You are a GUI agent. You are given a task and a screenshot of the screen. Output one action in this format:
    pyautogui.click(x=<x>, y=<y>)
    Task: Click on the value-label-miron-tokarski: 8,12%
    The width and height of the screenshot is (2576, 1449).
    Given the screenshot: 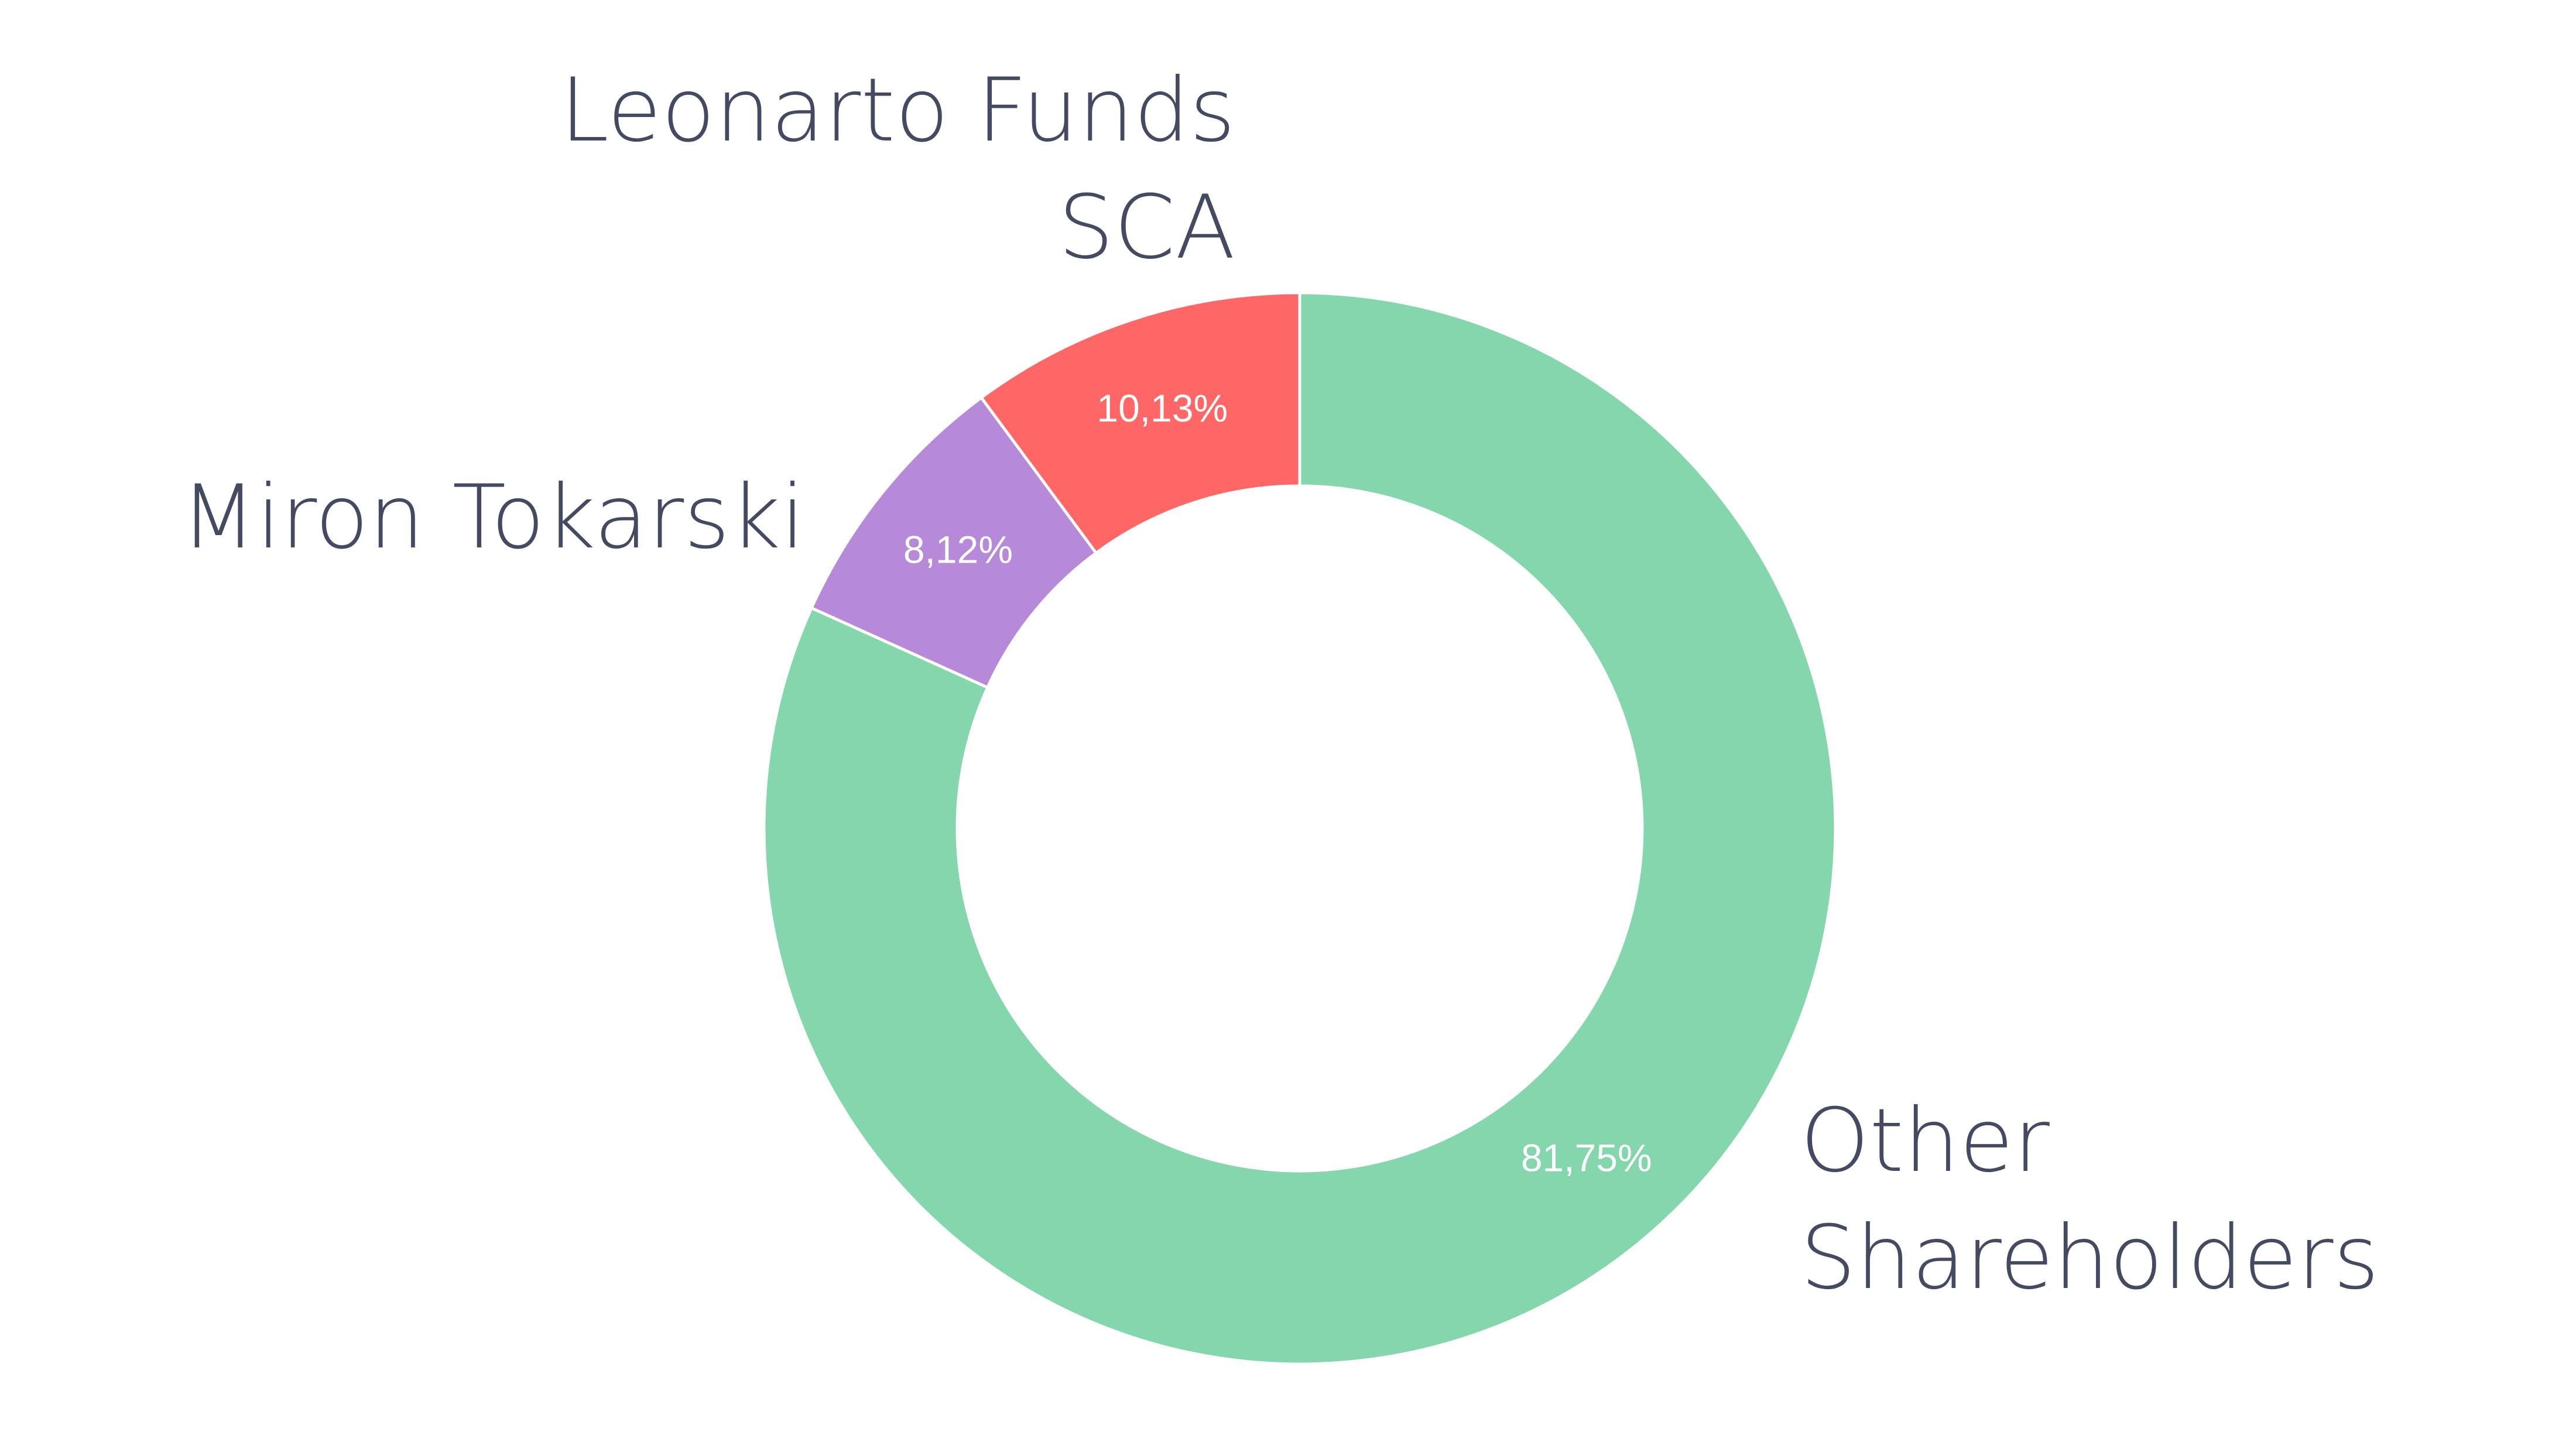 What is the action you would take?
    pyautogui.click(x=958, y=549)
    